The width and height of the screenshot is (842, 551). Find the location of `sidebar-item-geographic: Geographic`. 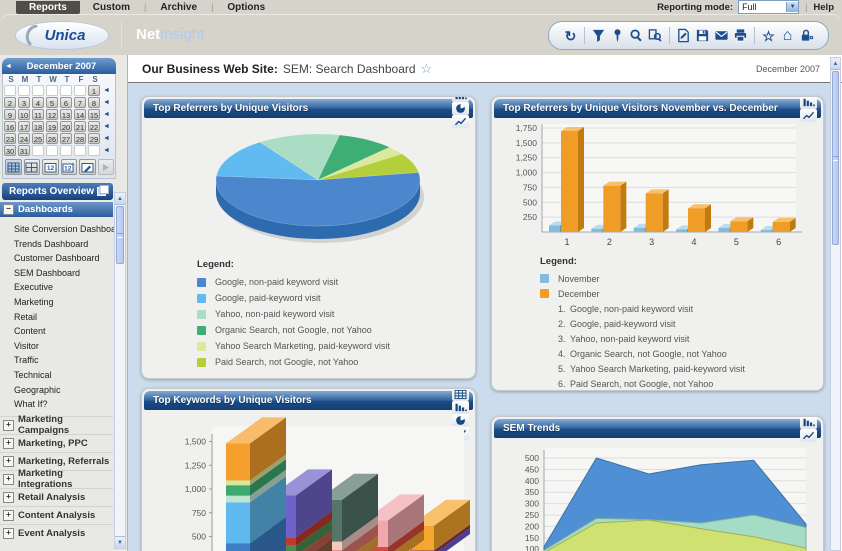

sidebar-item-geographic: Geographic is located at coordinates (37, 389).